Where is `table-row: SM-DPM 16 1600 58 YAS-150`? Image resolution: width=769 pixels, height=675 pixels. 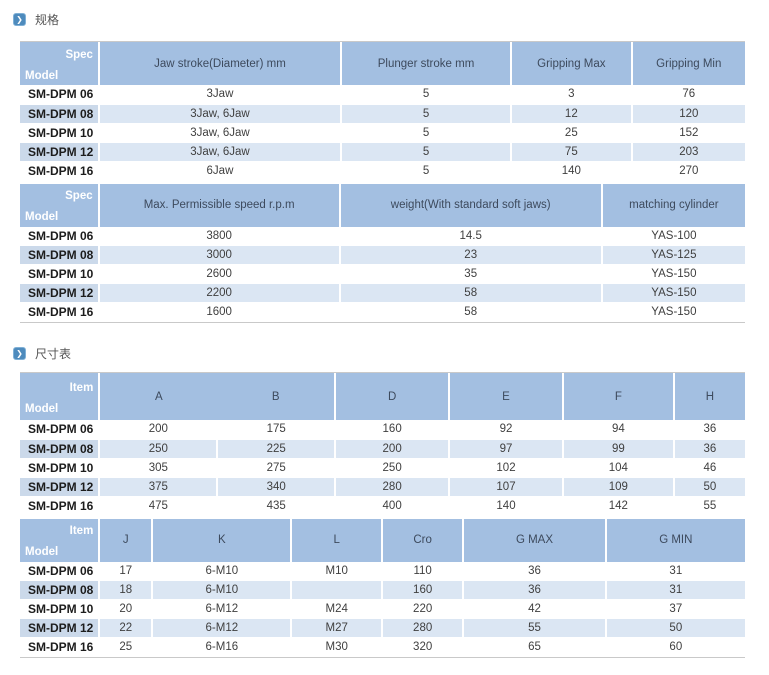
table-row: SM-DPM 16 1600 58 YAS-150 is located at coordinates (382, 312).